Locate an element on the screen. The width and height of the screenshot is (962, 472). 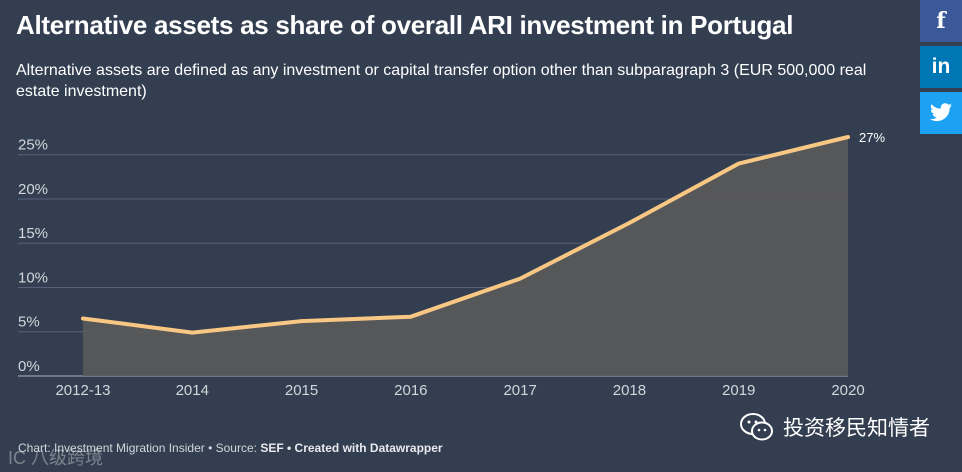
footer-source-prefix: • Source: is located at coordinates (232, 448).